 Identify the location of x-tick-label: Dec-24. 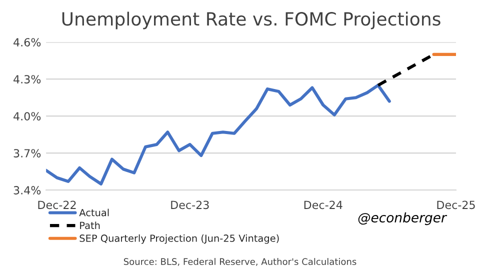
(323, 205).